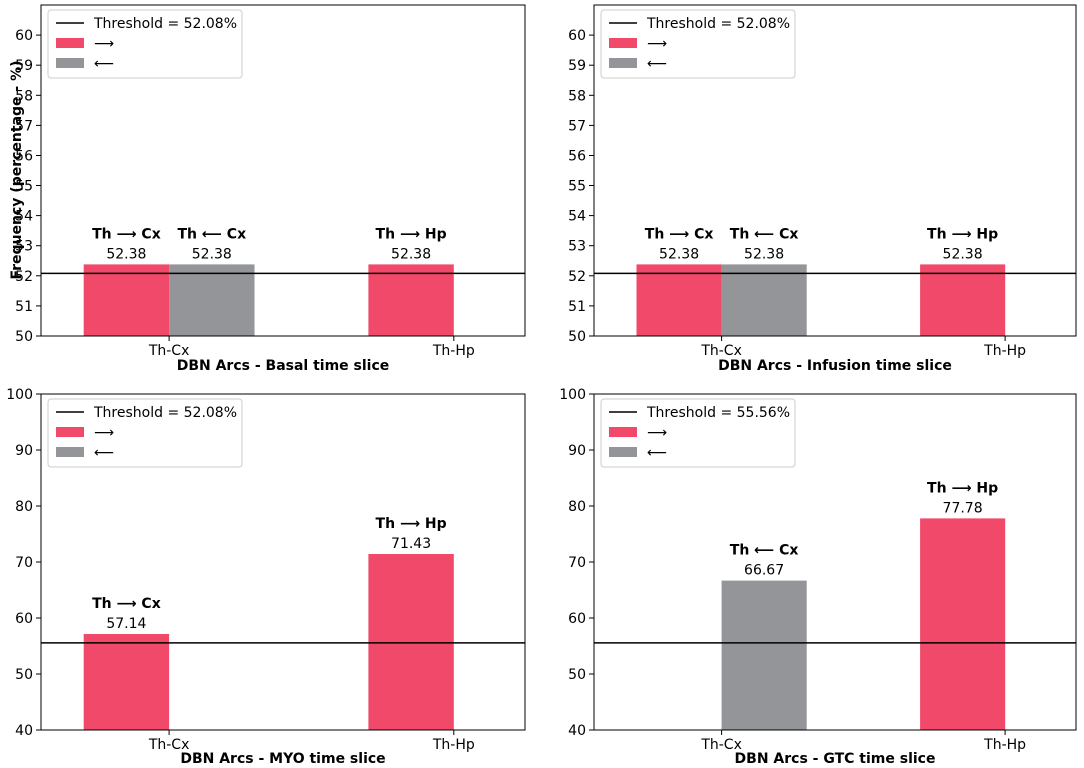 The image size is (1084, 768). Describe the element at coordinates (835, 366) in the screenshot. I see `x-axis-label: DBN Arcs - Infusion time slice` at that location.